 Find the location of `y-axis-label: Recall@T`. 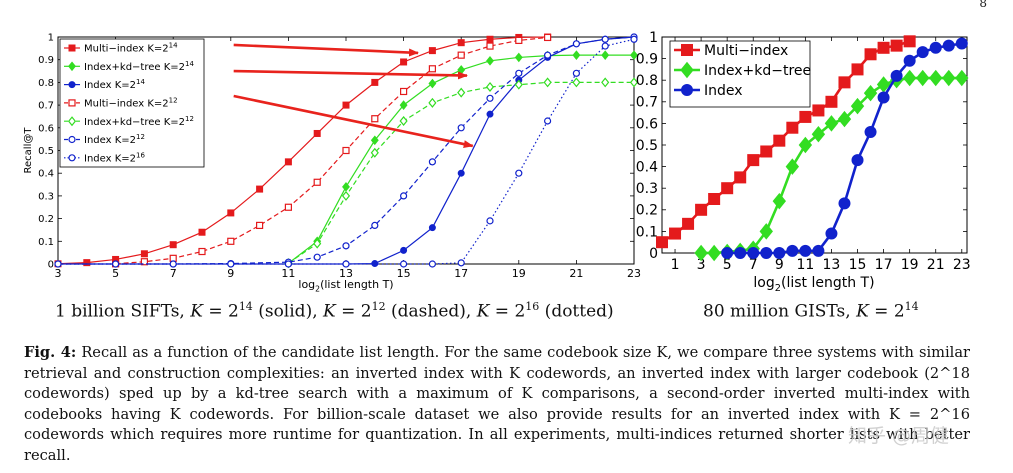

y-axis-label: Recall@T is located at coordinates (28, 150).